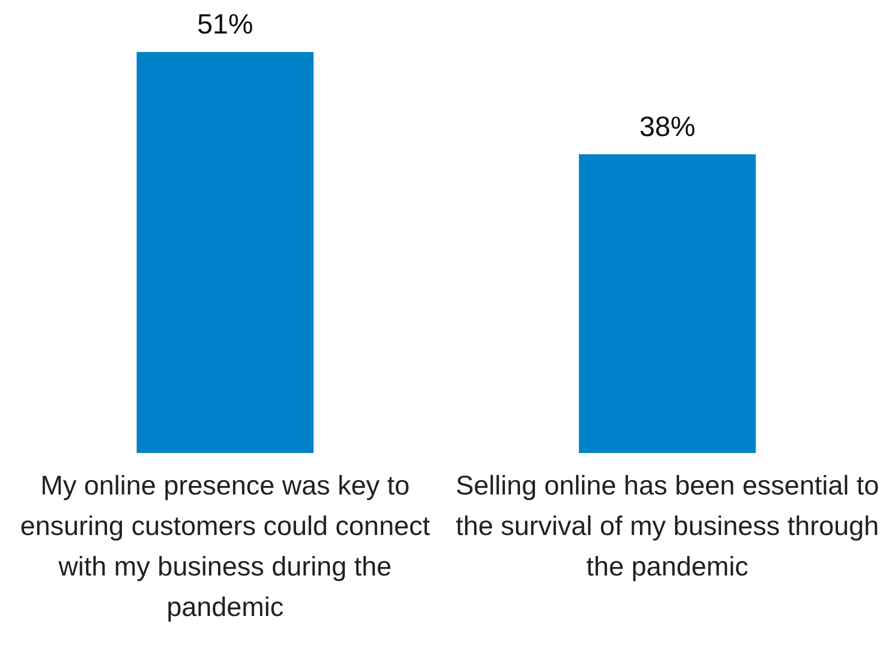 This screenshot has height=647, width=894. Describe the element at coordinates (225, 546) in the screenshot. I see `x-tick-label: My online presence was key to ensuring customers could connect with my business during the pandemic` at that location.